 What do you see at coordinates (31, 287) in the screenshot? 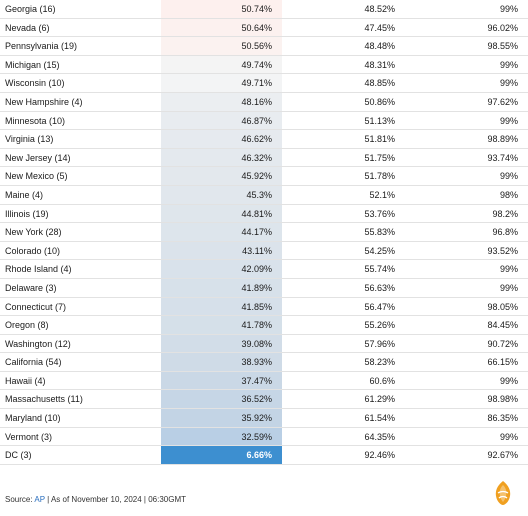
I see `state-name: Delaware (3)` at bounding box center [31, 287].